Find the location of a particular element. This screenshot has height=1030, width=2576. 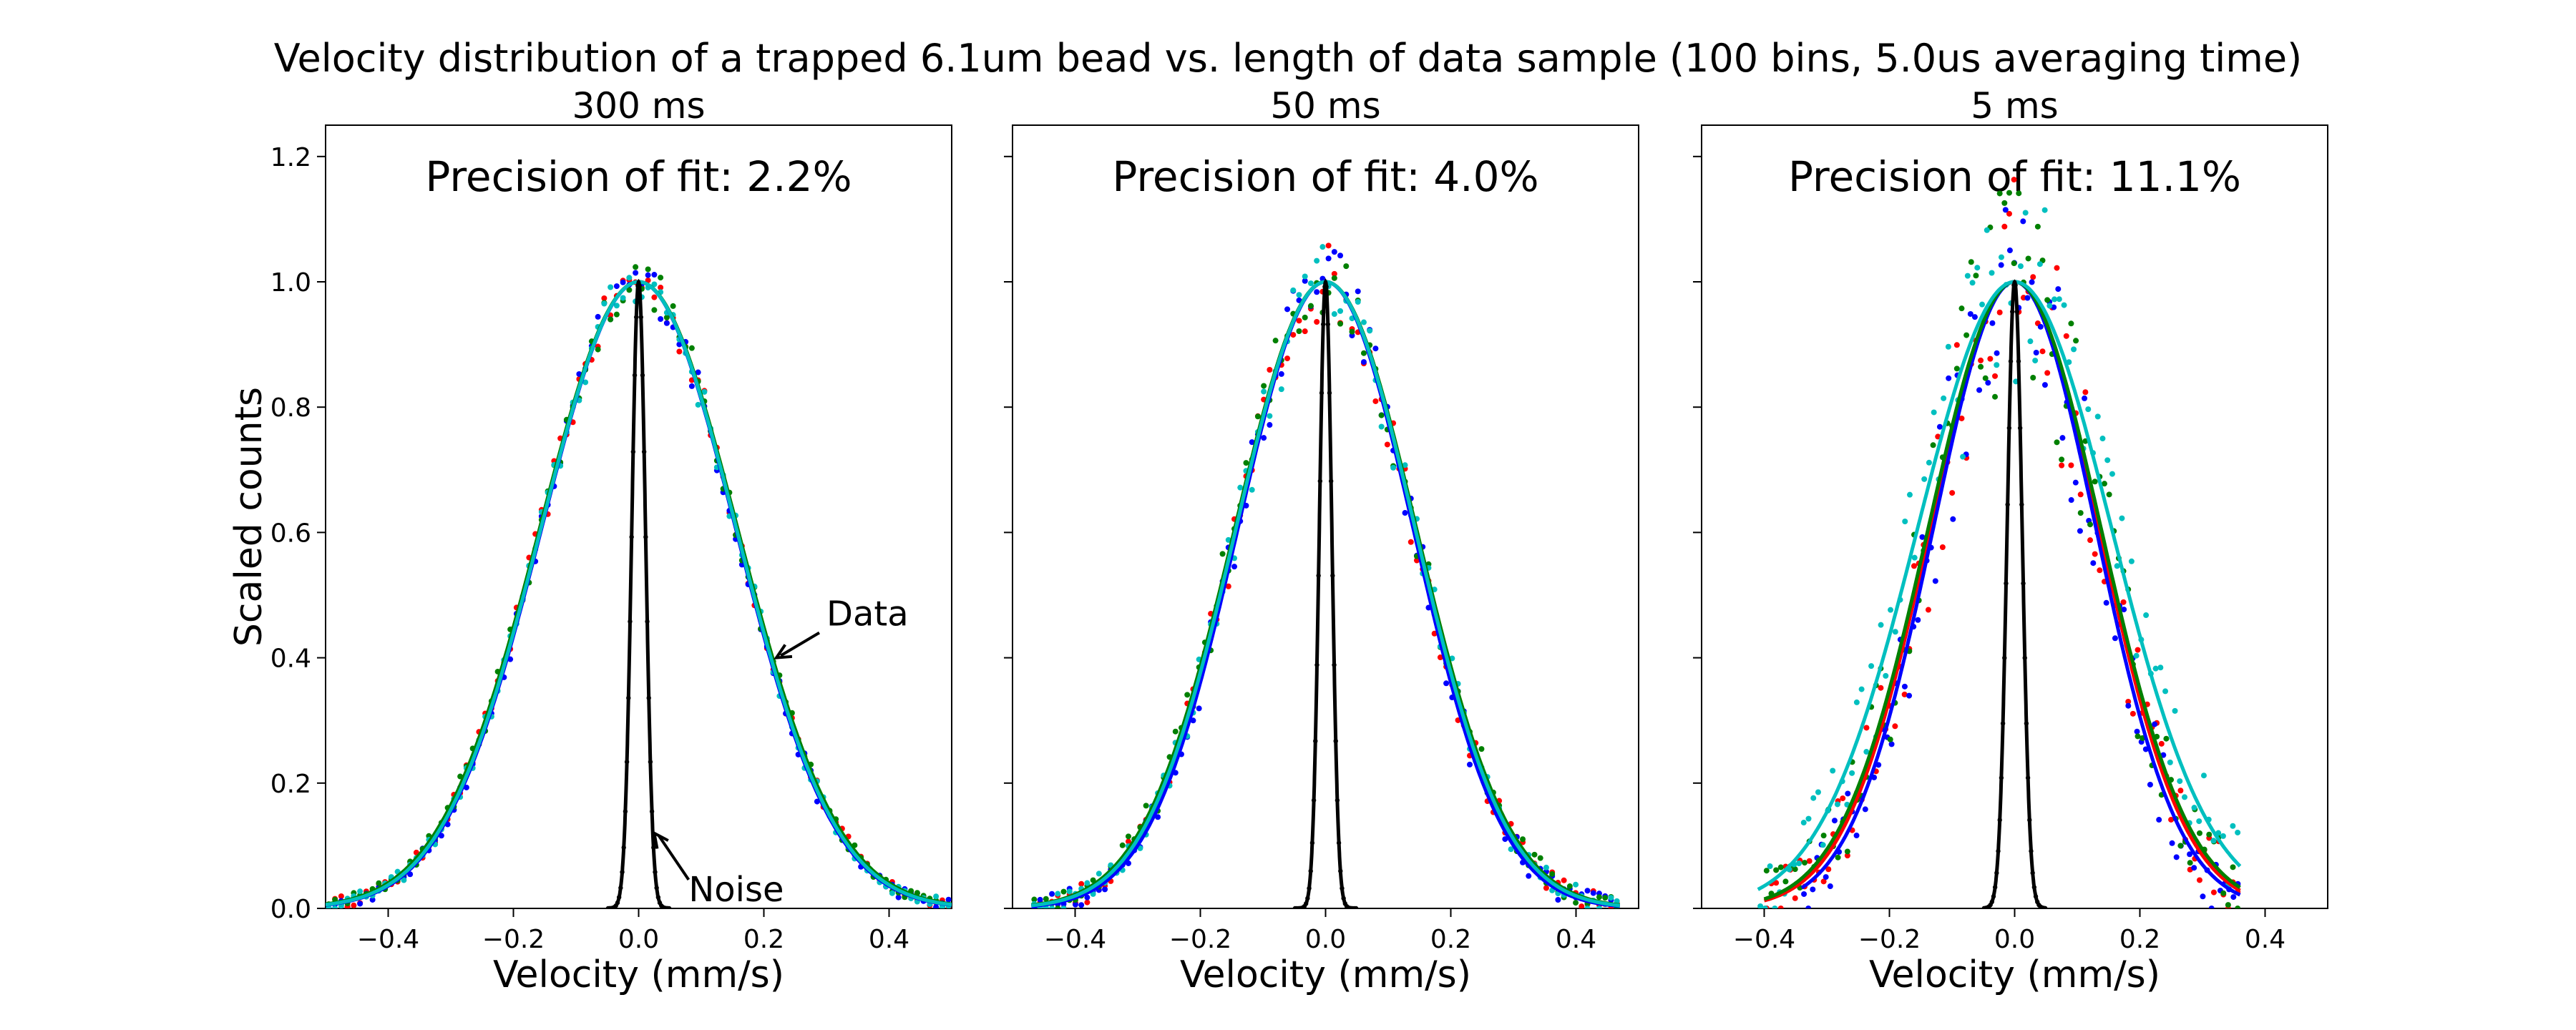

fit-curve-green is located at coordinates (639, 593).